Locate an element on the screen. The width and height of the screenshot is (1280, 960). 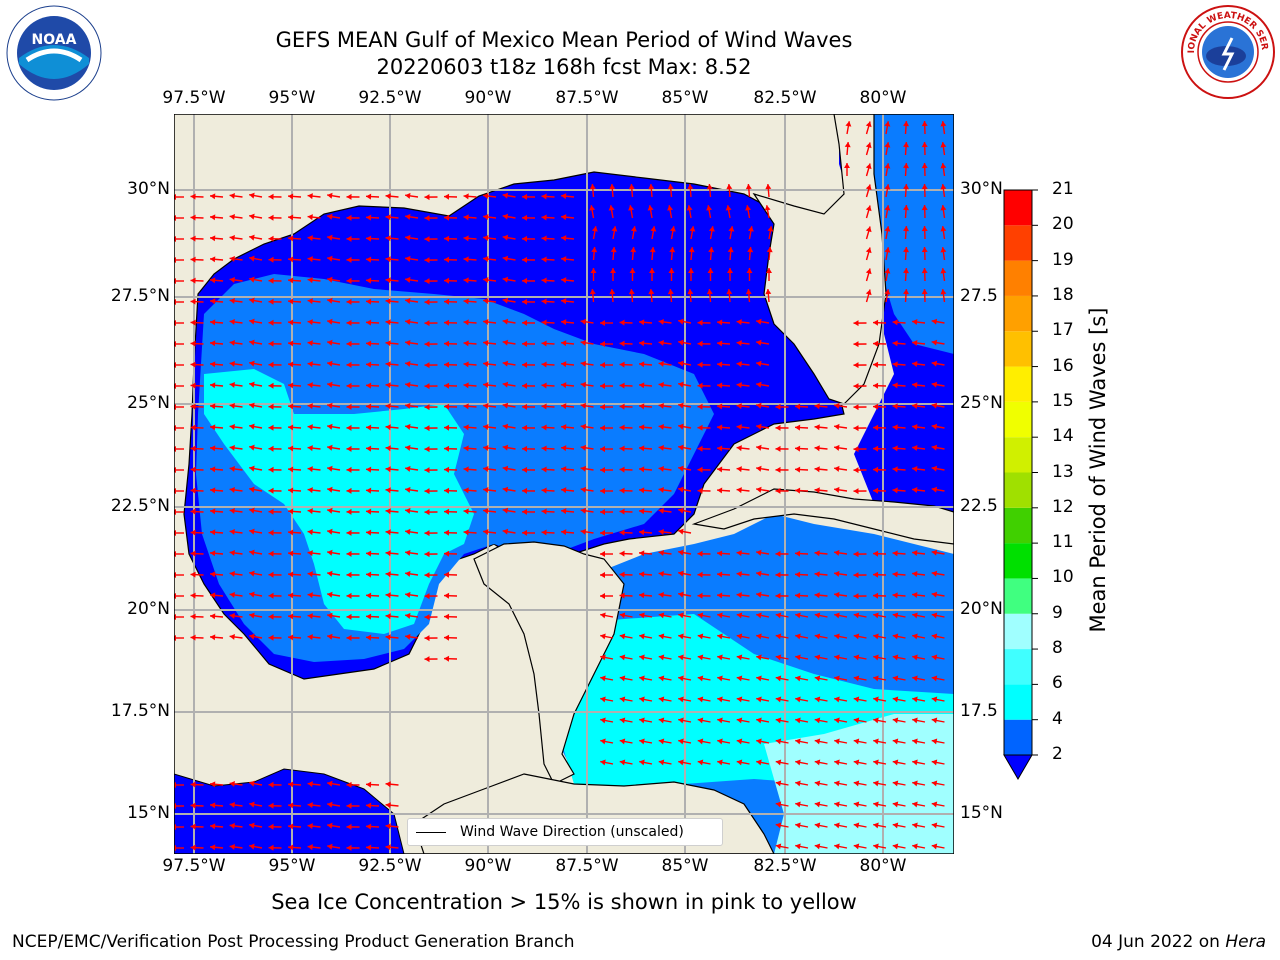
lat-label-left: 30°N is located at coordinates (148, 189).